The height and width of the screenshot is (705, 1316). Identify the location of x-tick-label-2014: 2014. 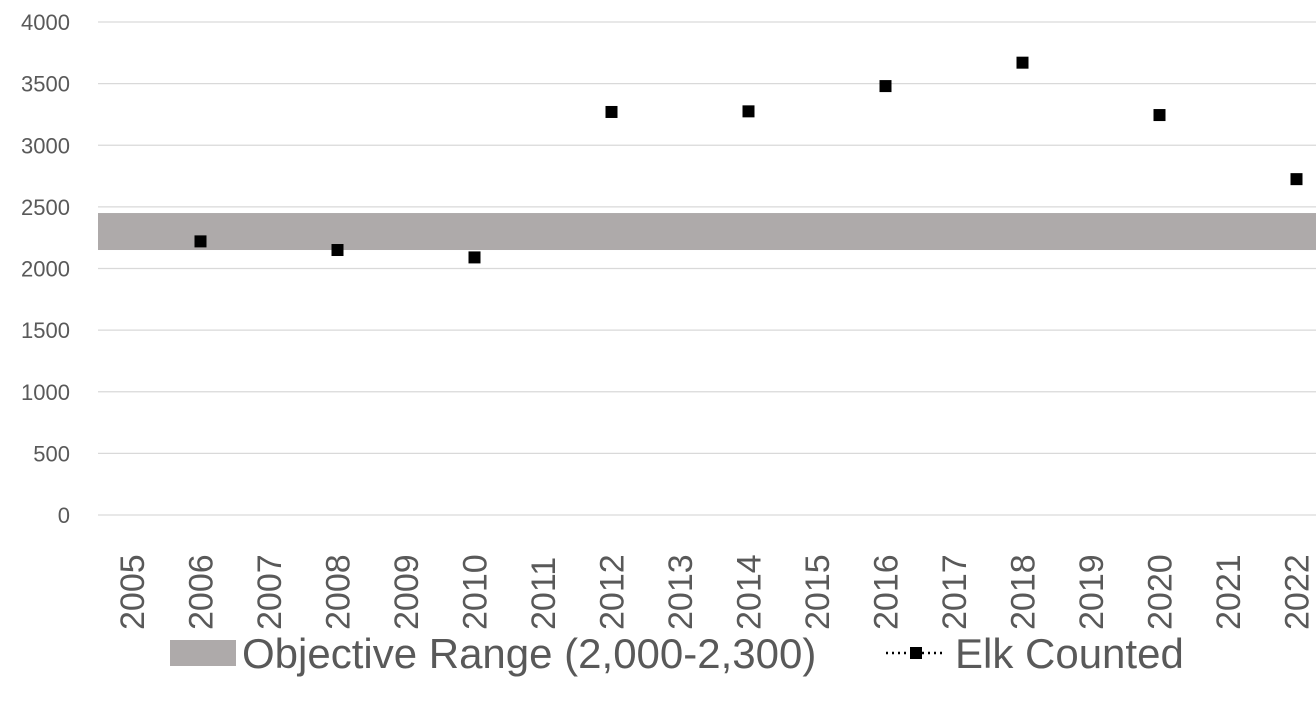
(750, 592).